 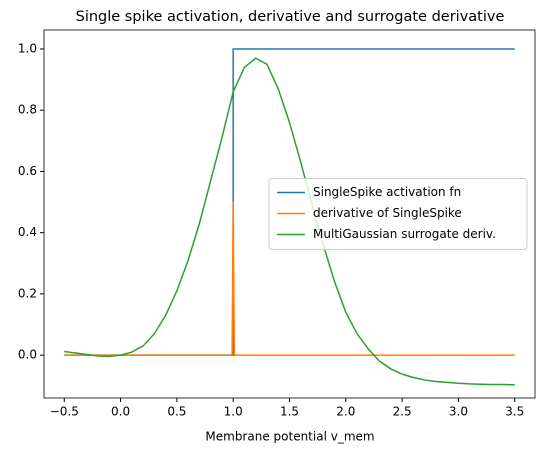 What do you see at coordinates (120, 412) in the screenshot?
I see `x-tick-label: 0.0` at bounding box center [120, 412].